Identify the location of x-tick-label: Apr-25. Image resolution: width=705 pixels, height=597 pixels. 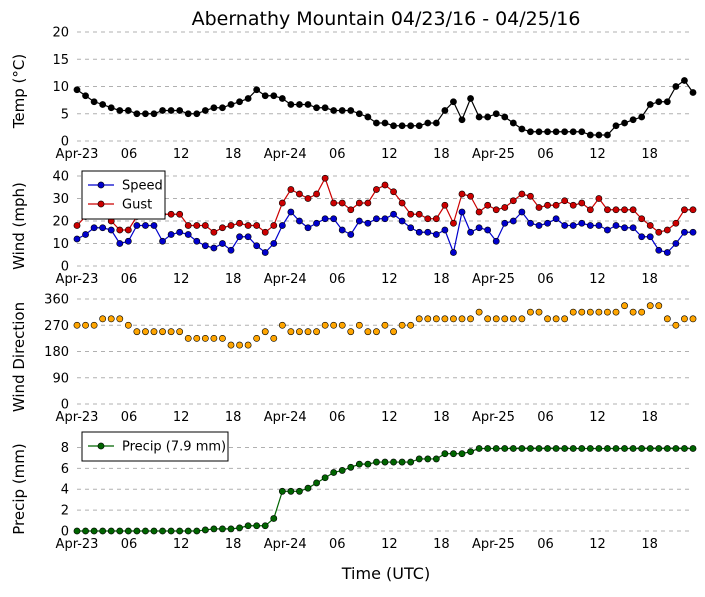
(493, 544).